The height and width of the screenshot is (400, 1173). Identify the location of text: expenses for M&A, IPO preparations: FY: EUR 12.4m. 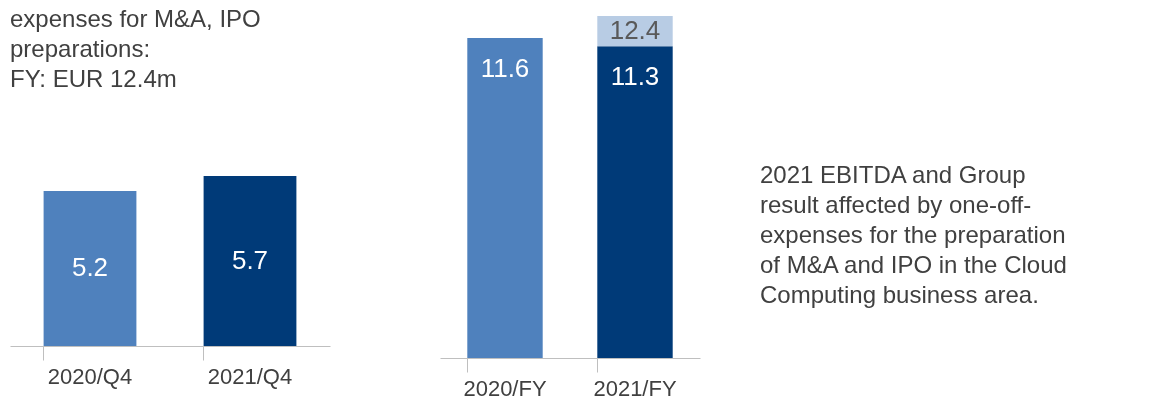
(135, 48).